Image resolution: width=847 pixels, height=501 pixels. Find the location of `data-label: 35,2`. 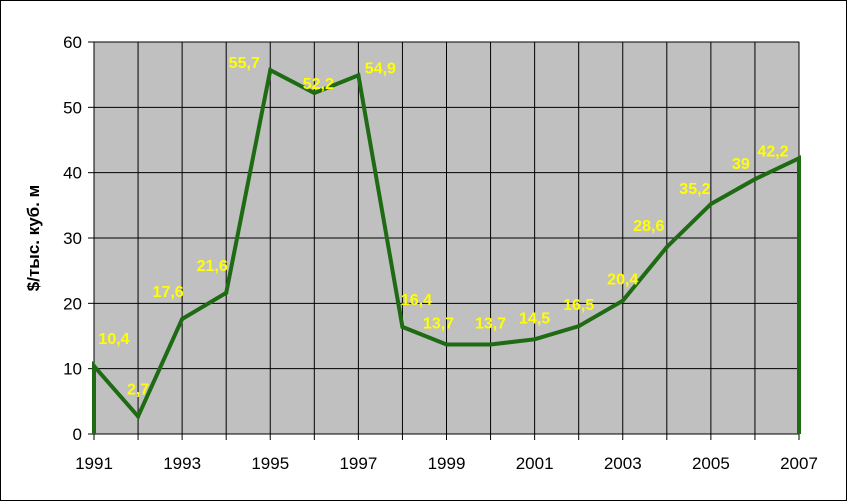

data-label: 35,2 is located at coordinates (694, 189).